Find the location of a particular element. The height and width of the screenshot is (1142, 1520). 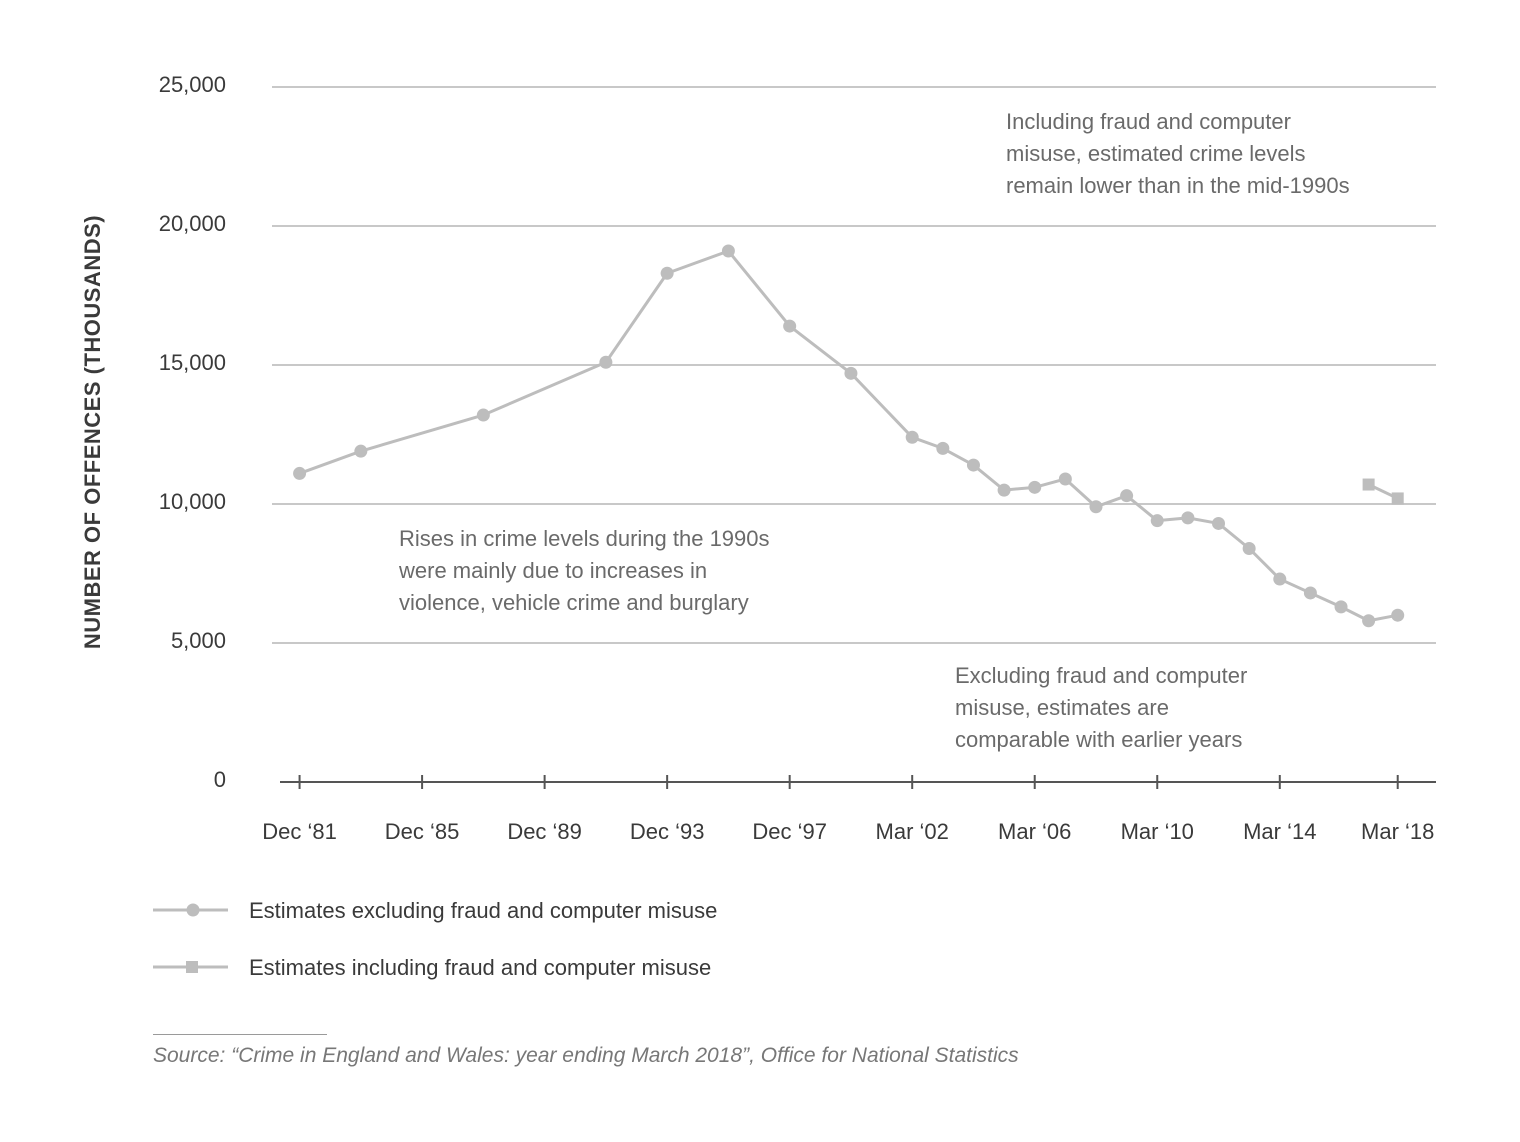

x-tick-label: Dec ‘97 is located at coordinates (789, 831).